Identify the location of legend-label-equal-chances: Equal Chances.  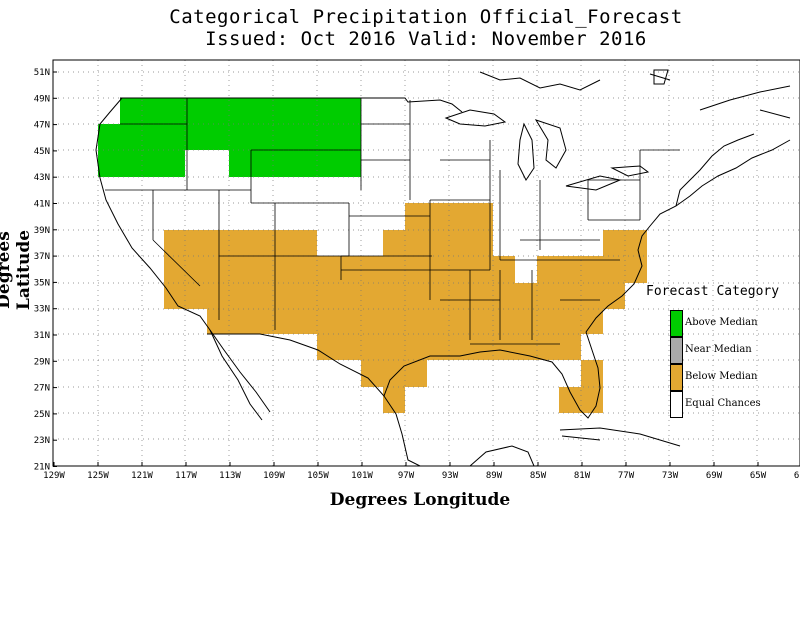
(723, 403).